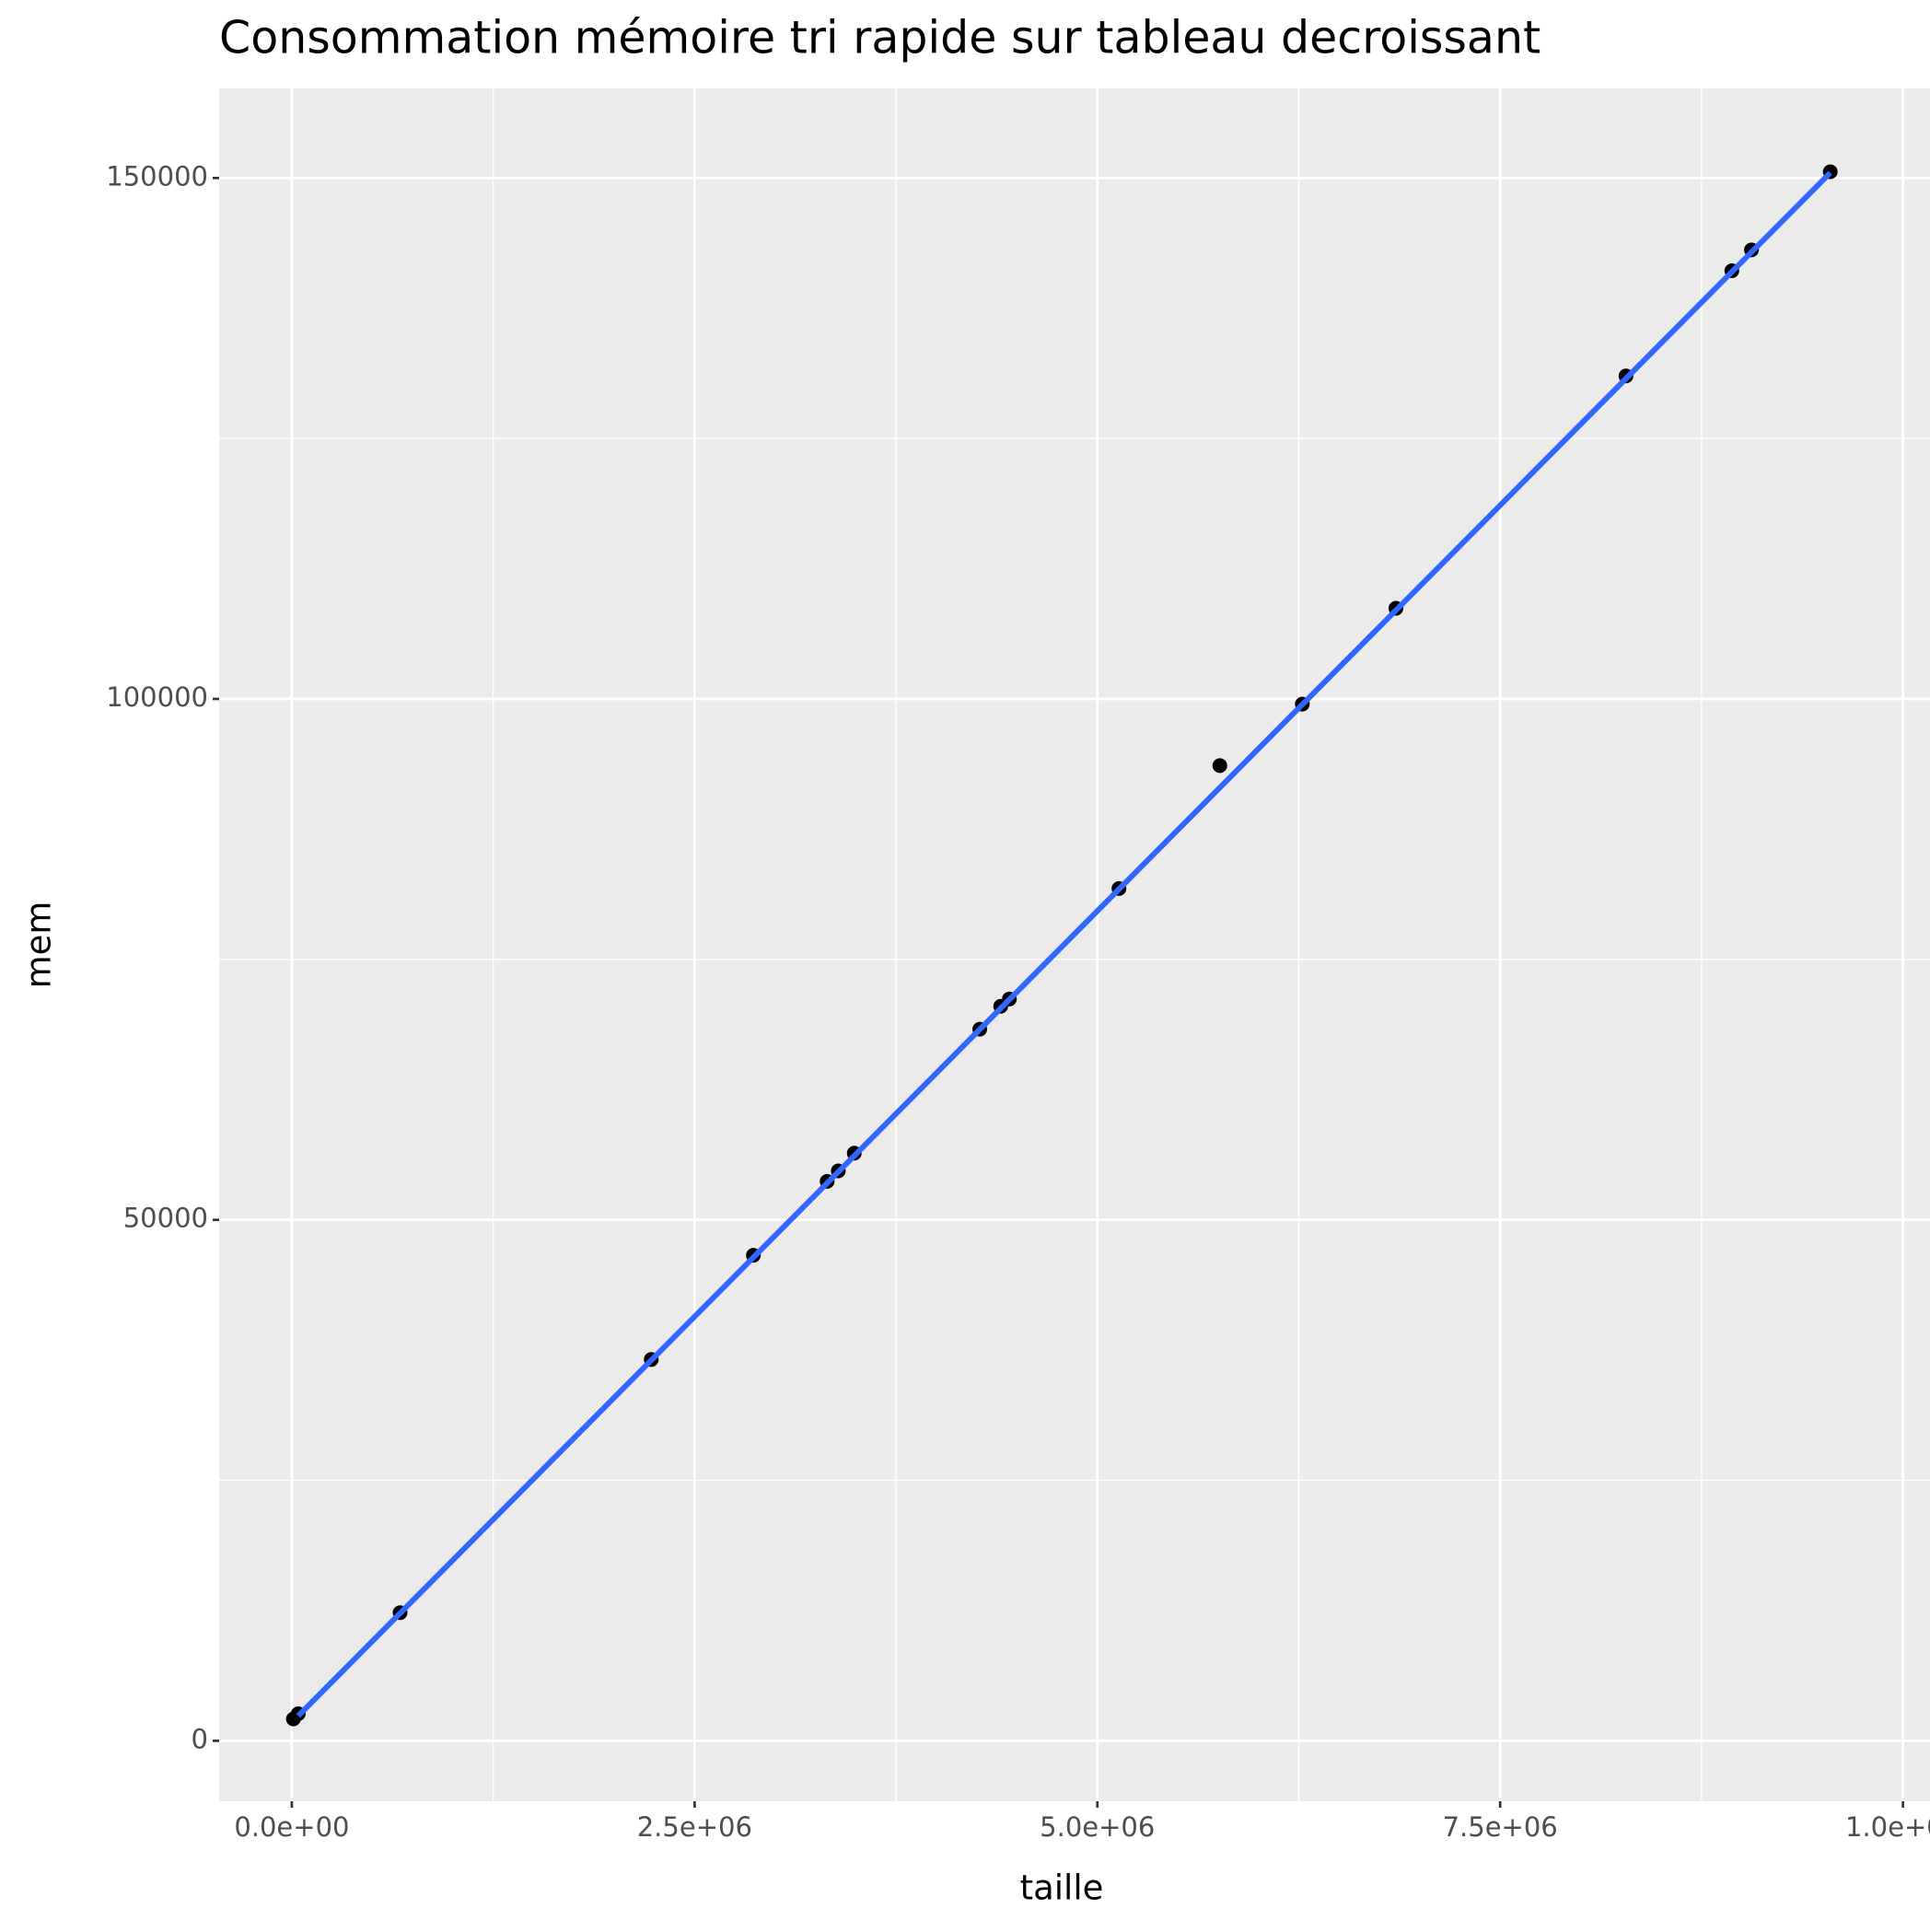  I want to click on y-tick-label: 100000, so click(157, 697).